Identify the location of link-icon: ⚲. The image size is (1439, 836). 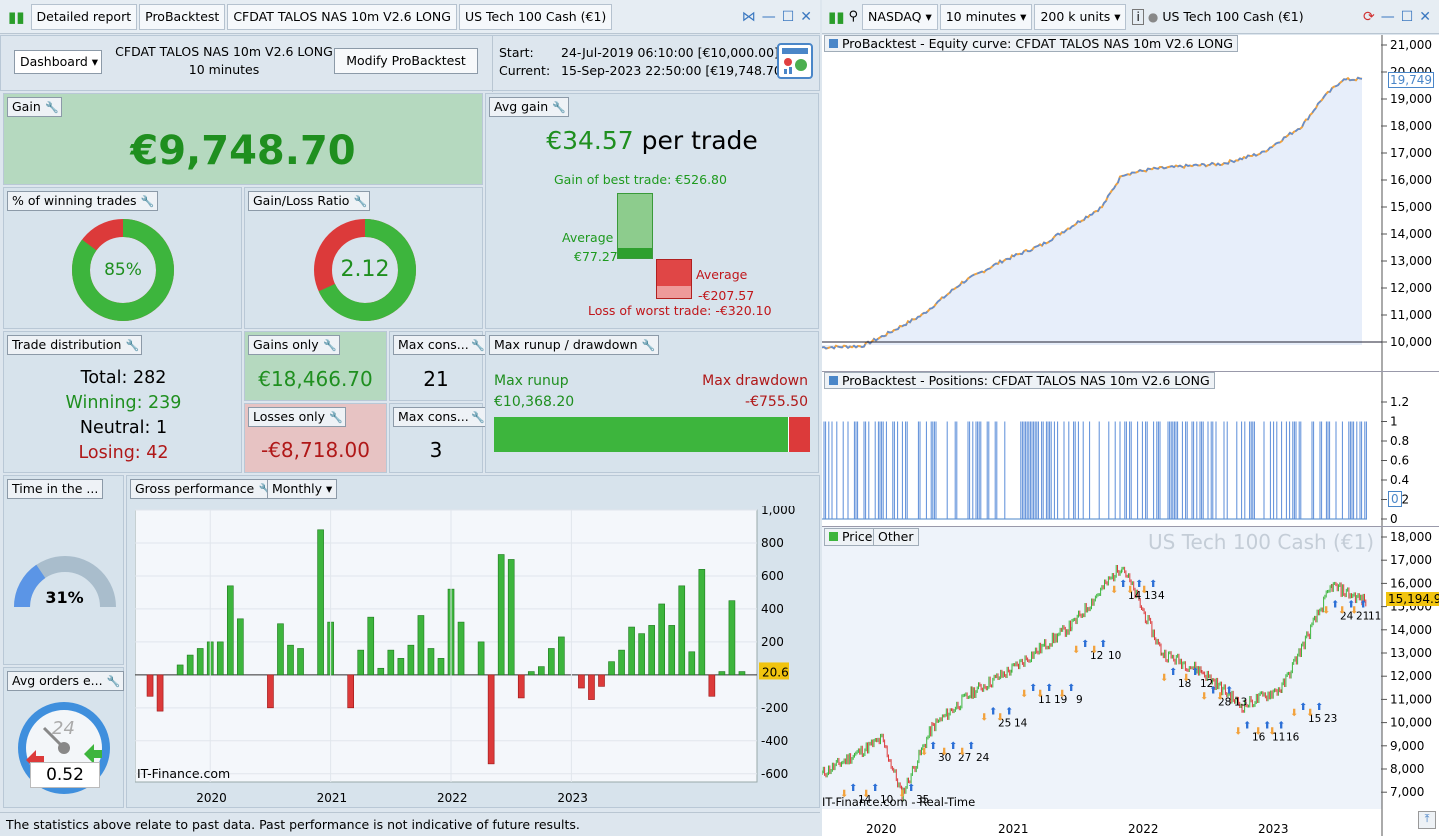
(853, 16).